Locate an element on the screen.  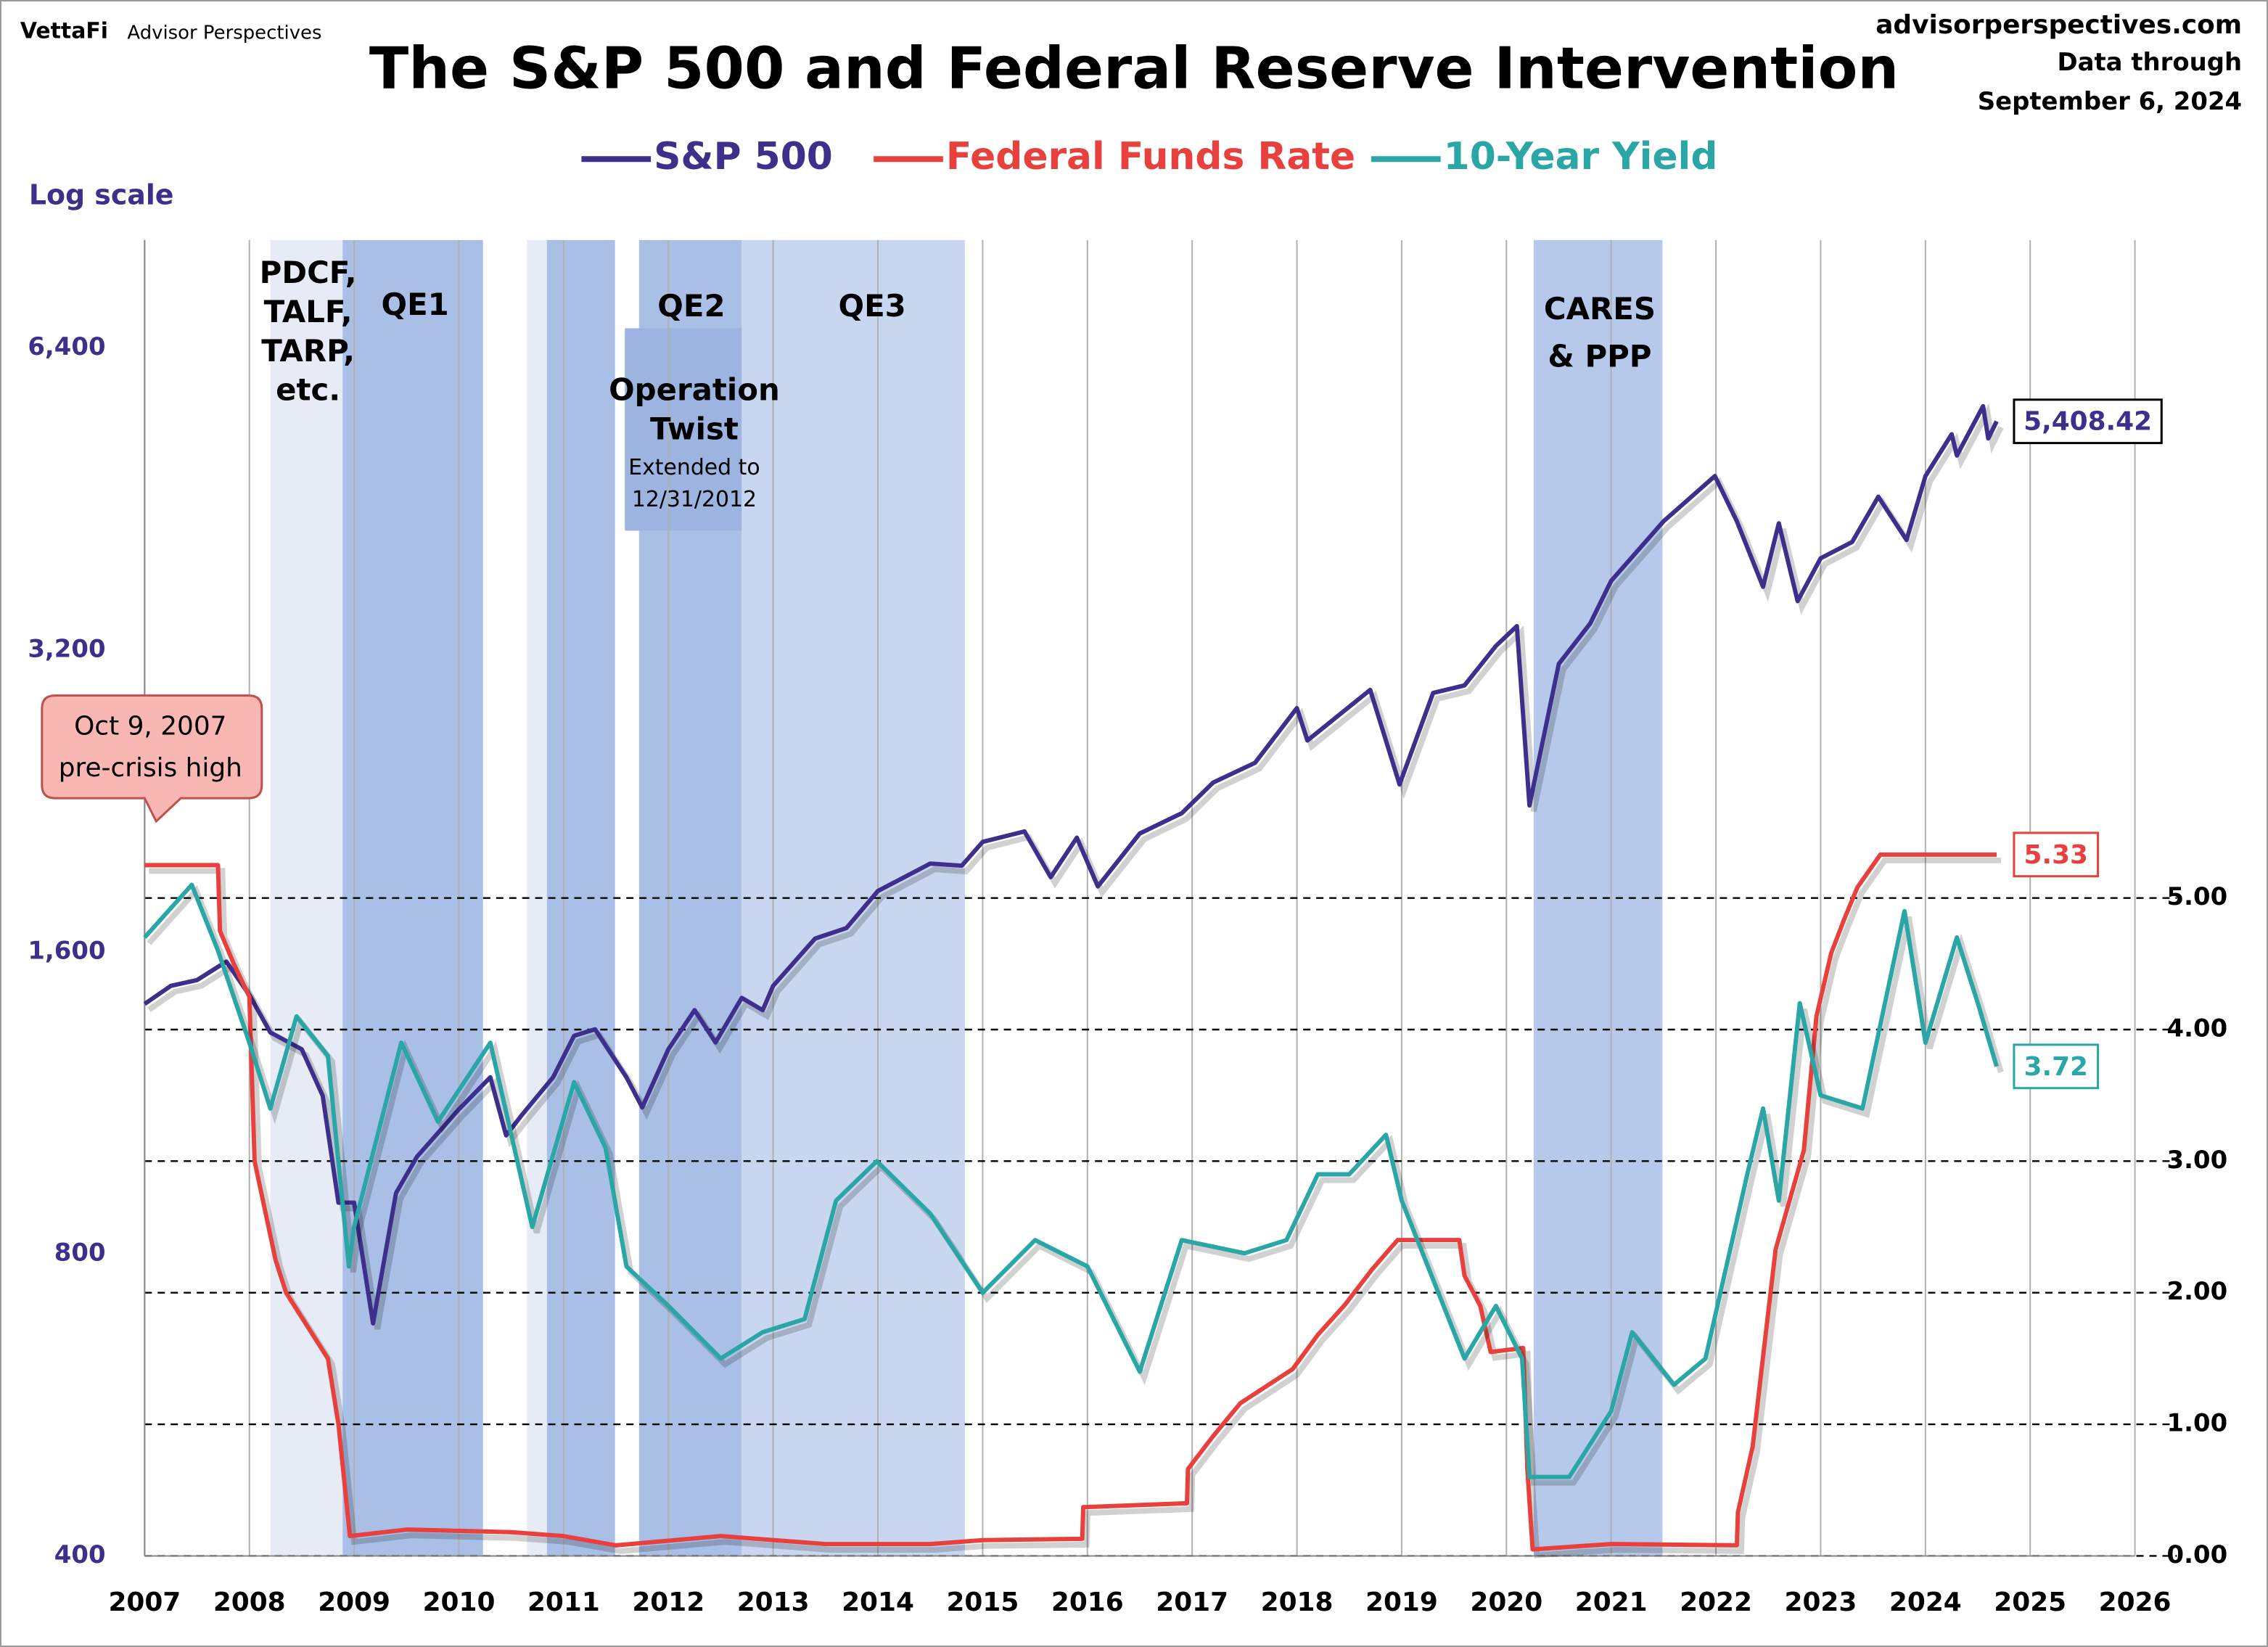
date: September 6, 2024 is located at coordinates (2110, 101).